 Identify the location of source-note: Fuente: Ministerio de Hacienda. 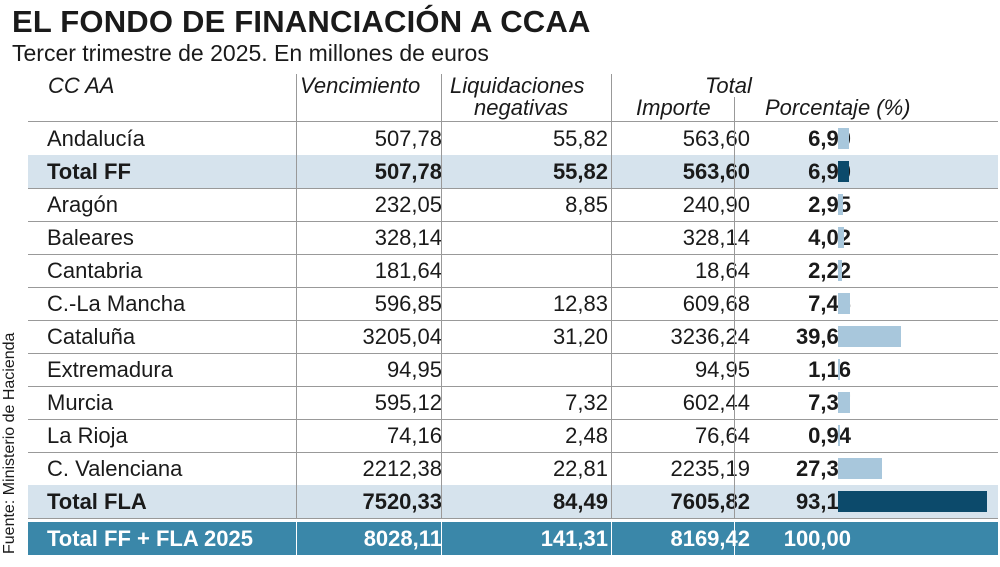
(9, 443).